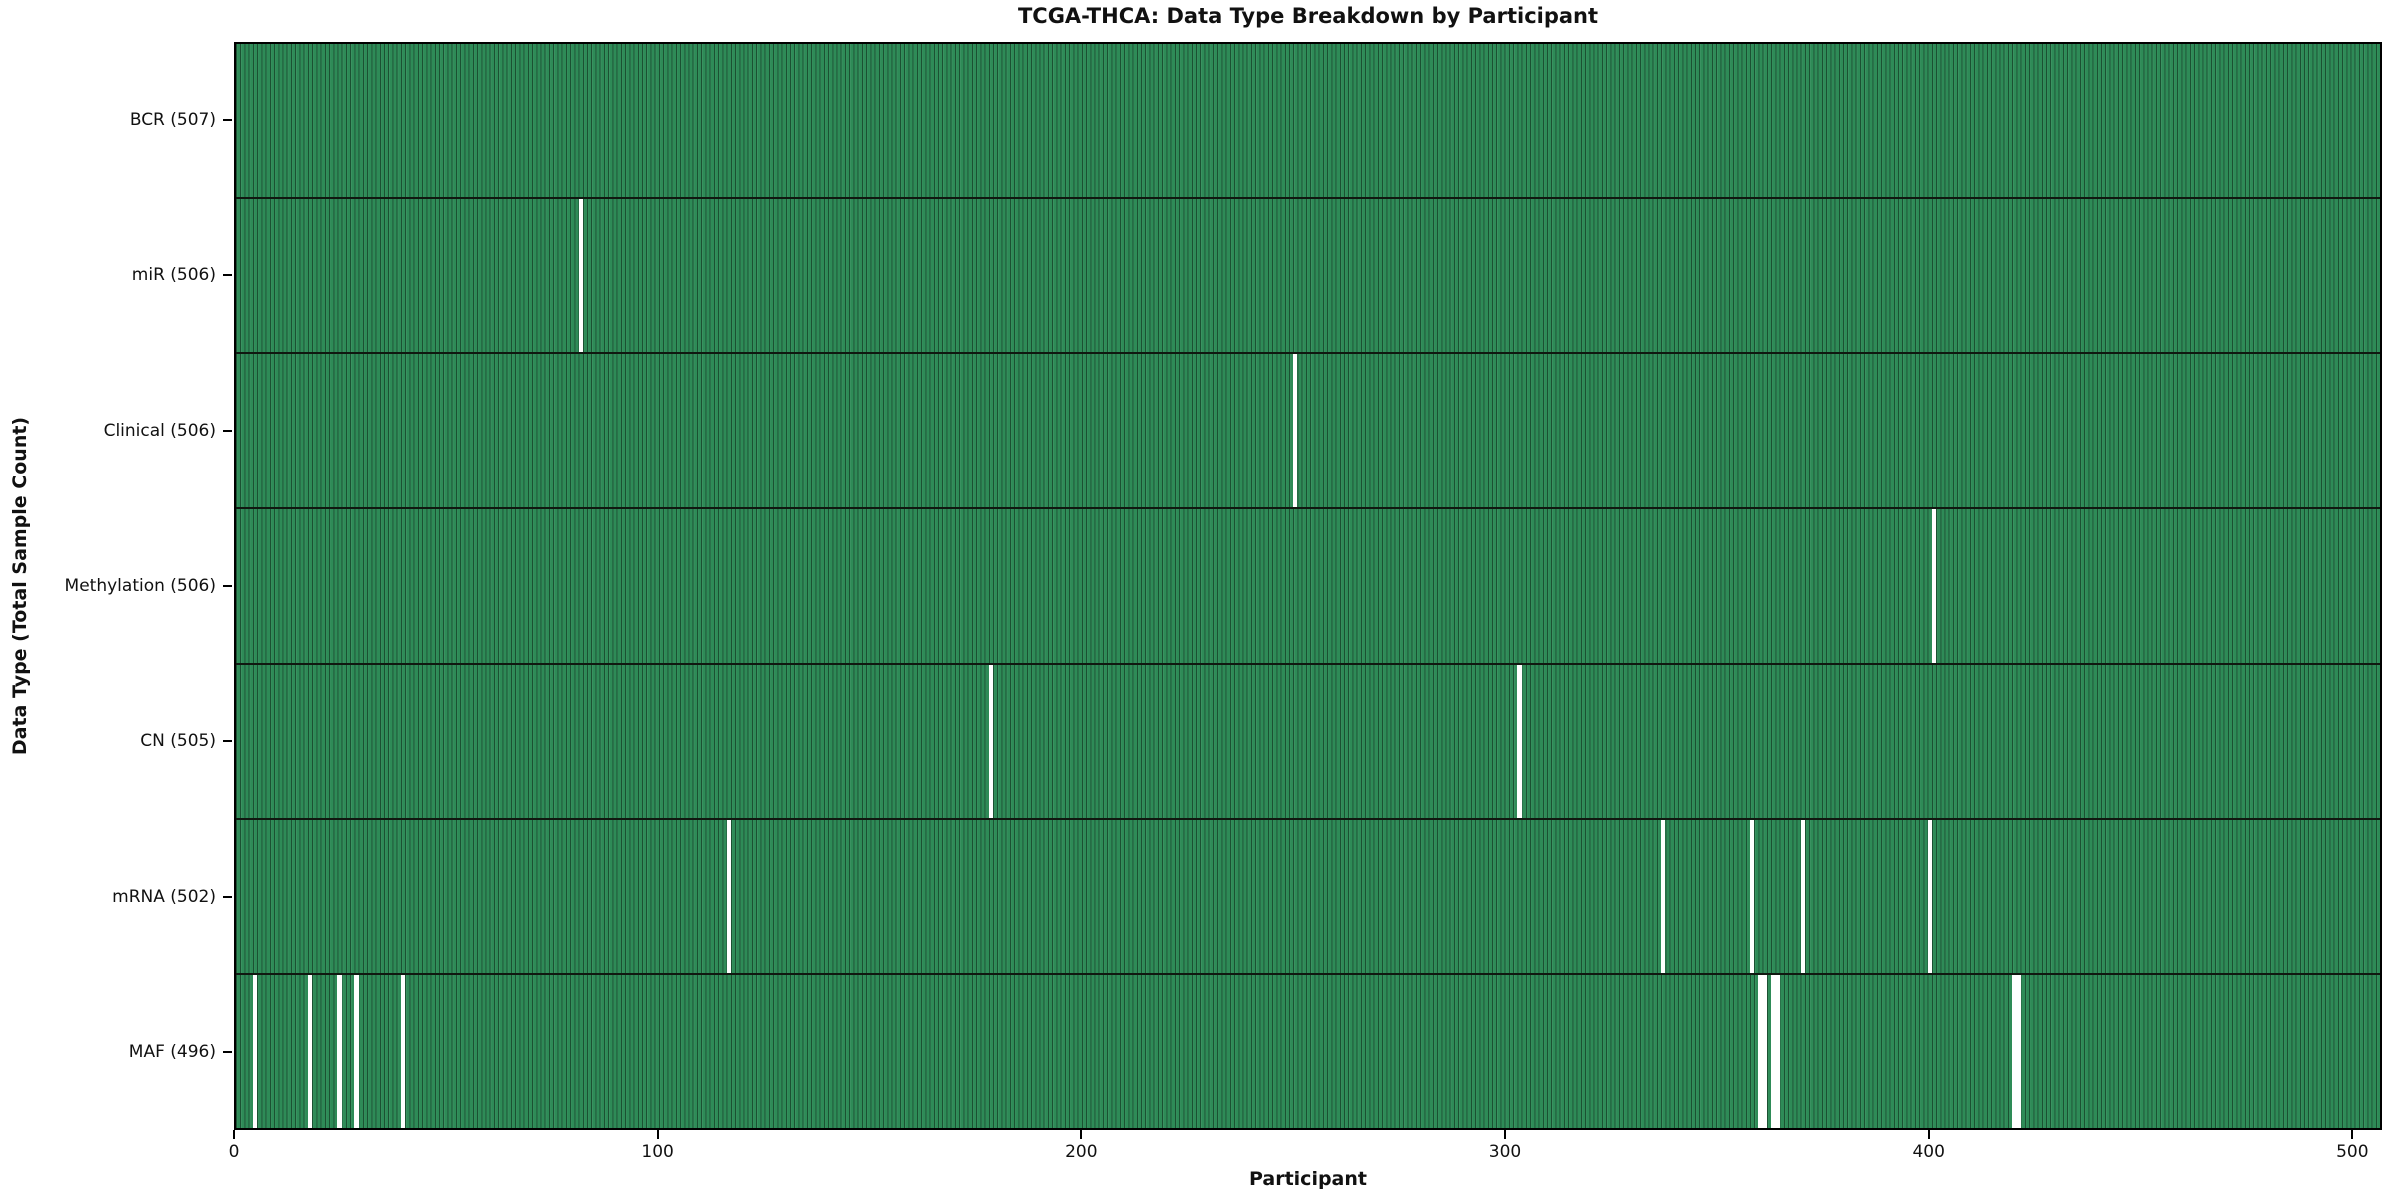  I want to click on heatmap-row-clinical, so click(1308, 432).